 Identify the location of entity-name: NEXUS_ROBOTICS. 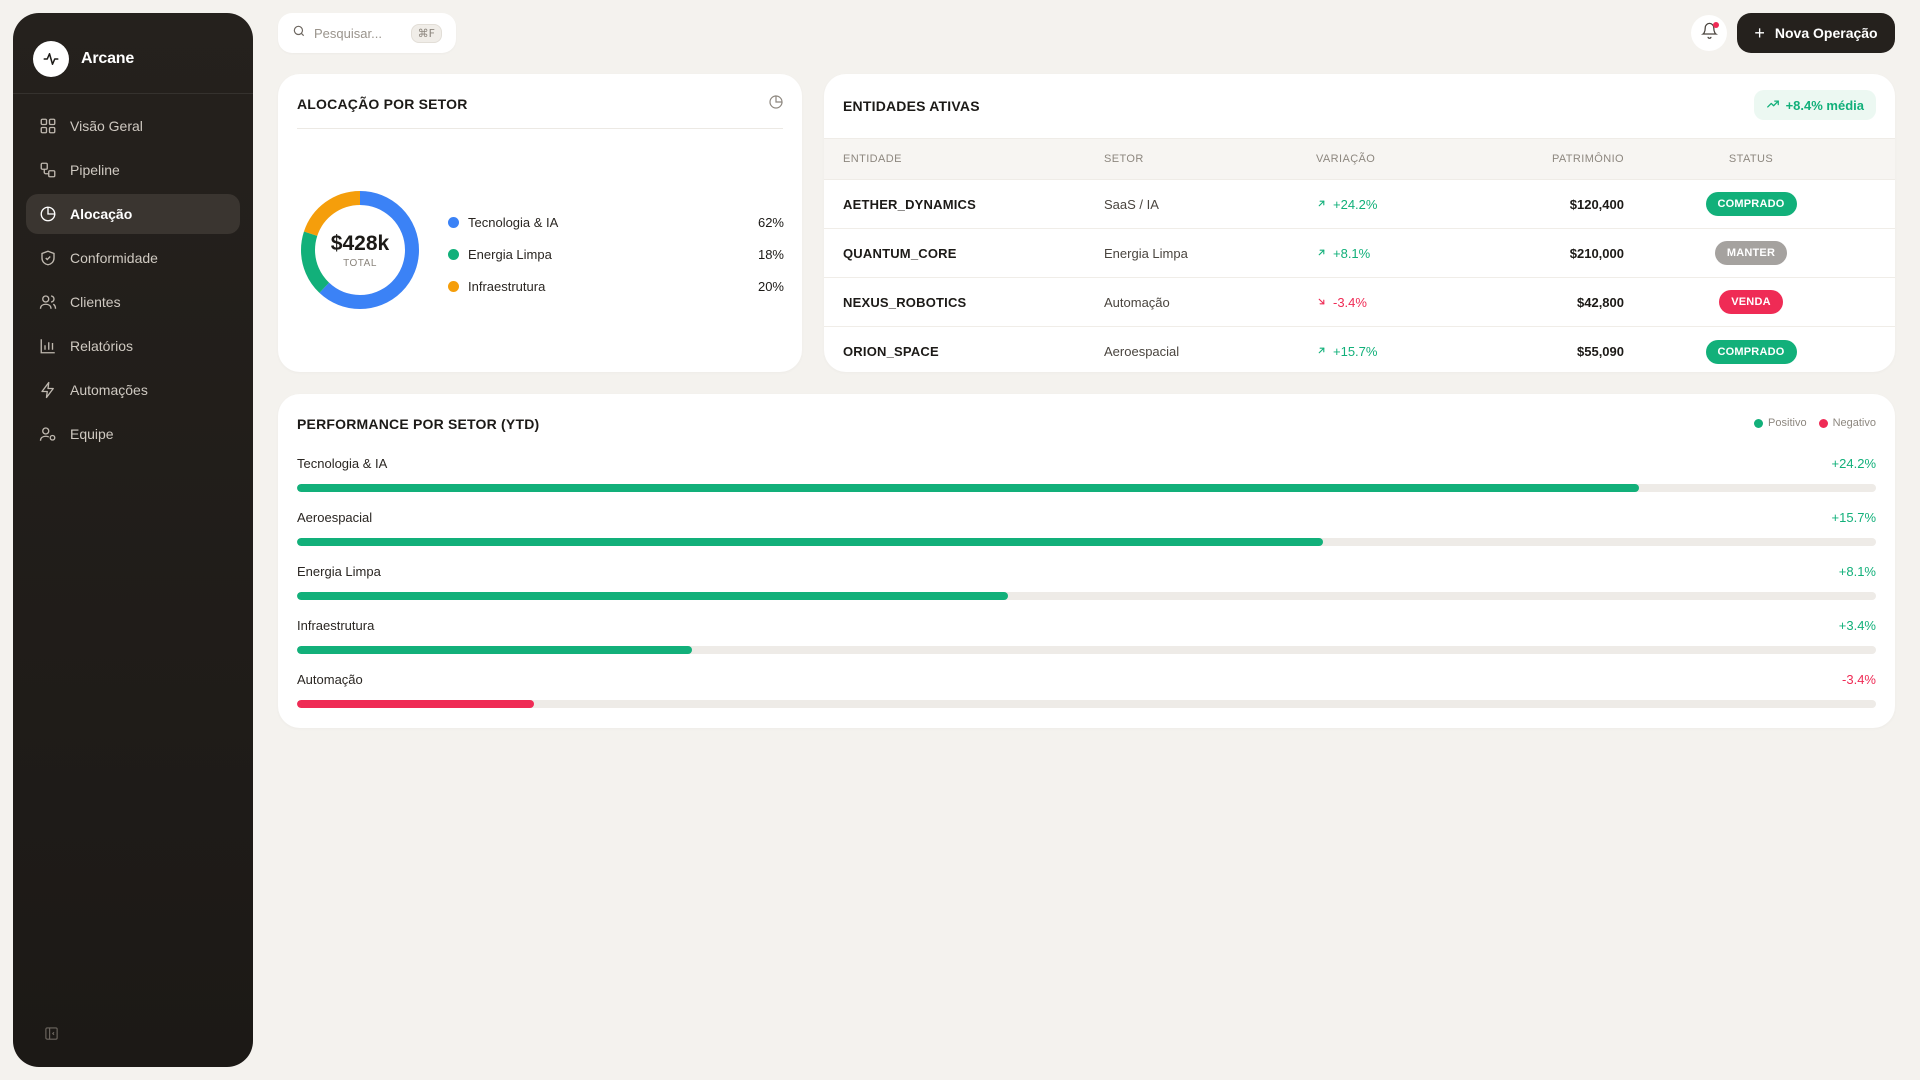
(905, 302).